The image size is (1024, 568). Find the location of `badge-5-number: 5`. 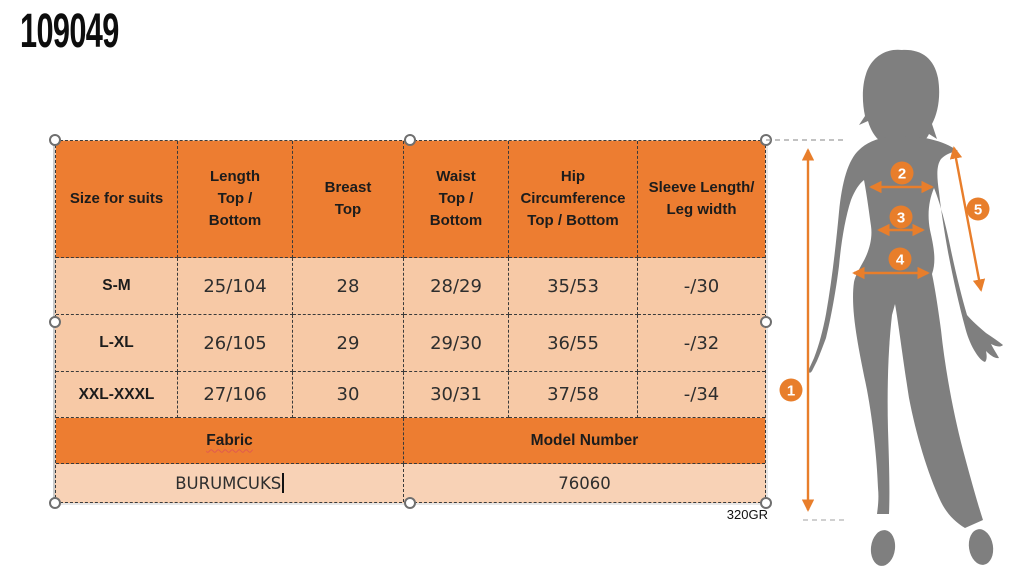

badge-5-number: 5 is located at coordinates (978, 209).